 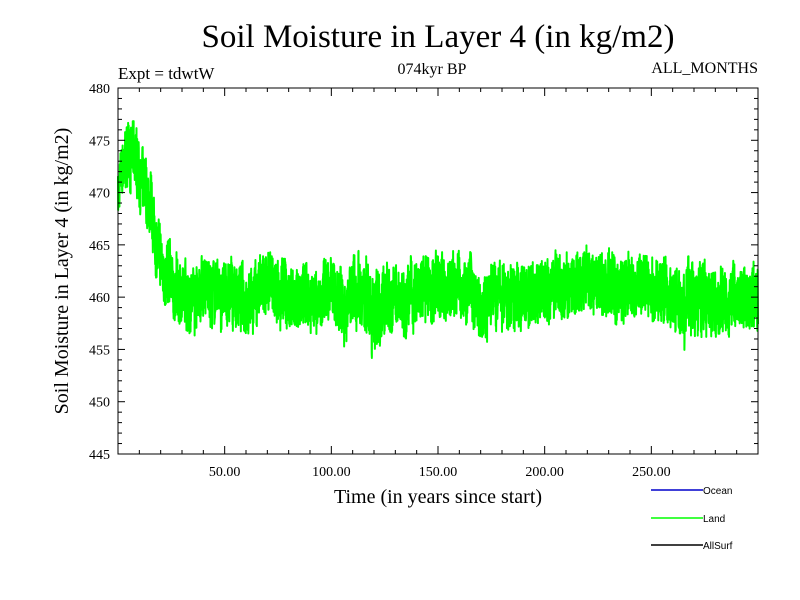 What do you see at coordinates (651, 472) in the screenshot?
I see `x-tick-label: 250.00` at bounding box center [651, 472].